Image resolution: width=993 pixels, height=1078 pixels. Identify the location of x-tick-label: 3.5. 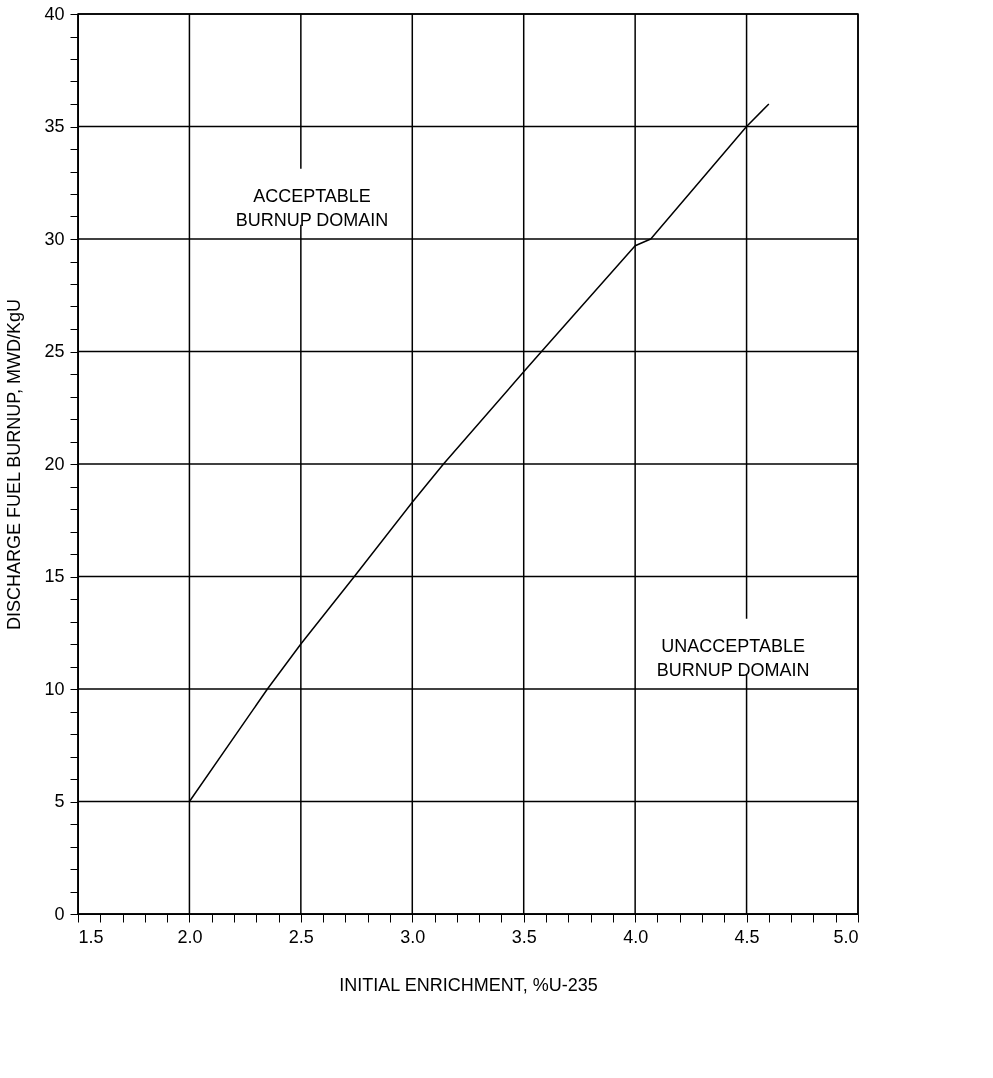
(524, 936).